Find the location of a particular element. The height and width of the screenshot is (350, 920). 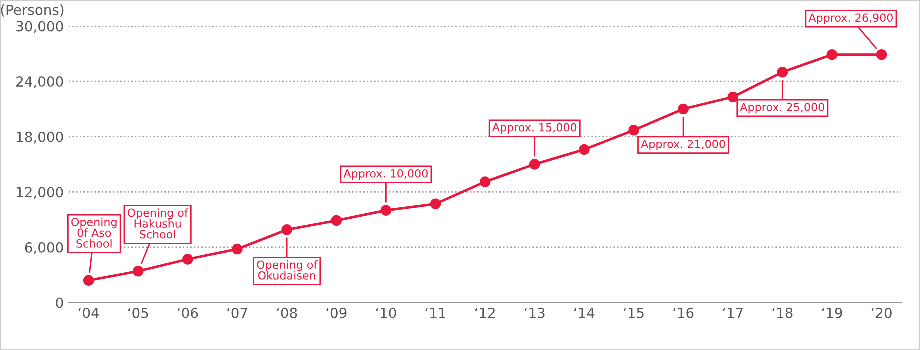

annotation: Opening of Hakushu School is located at coordinates (158, 223).